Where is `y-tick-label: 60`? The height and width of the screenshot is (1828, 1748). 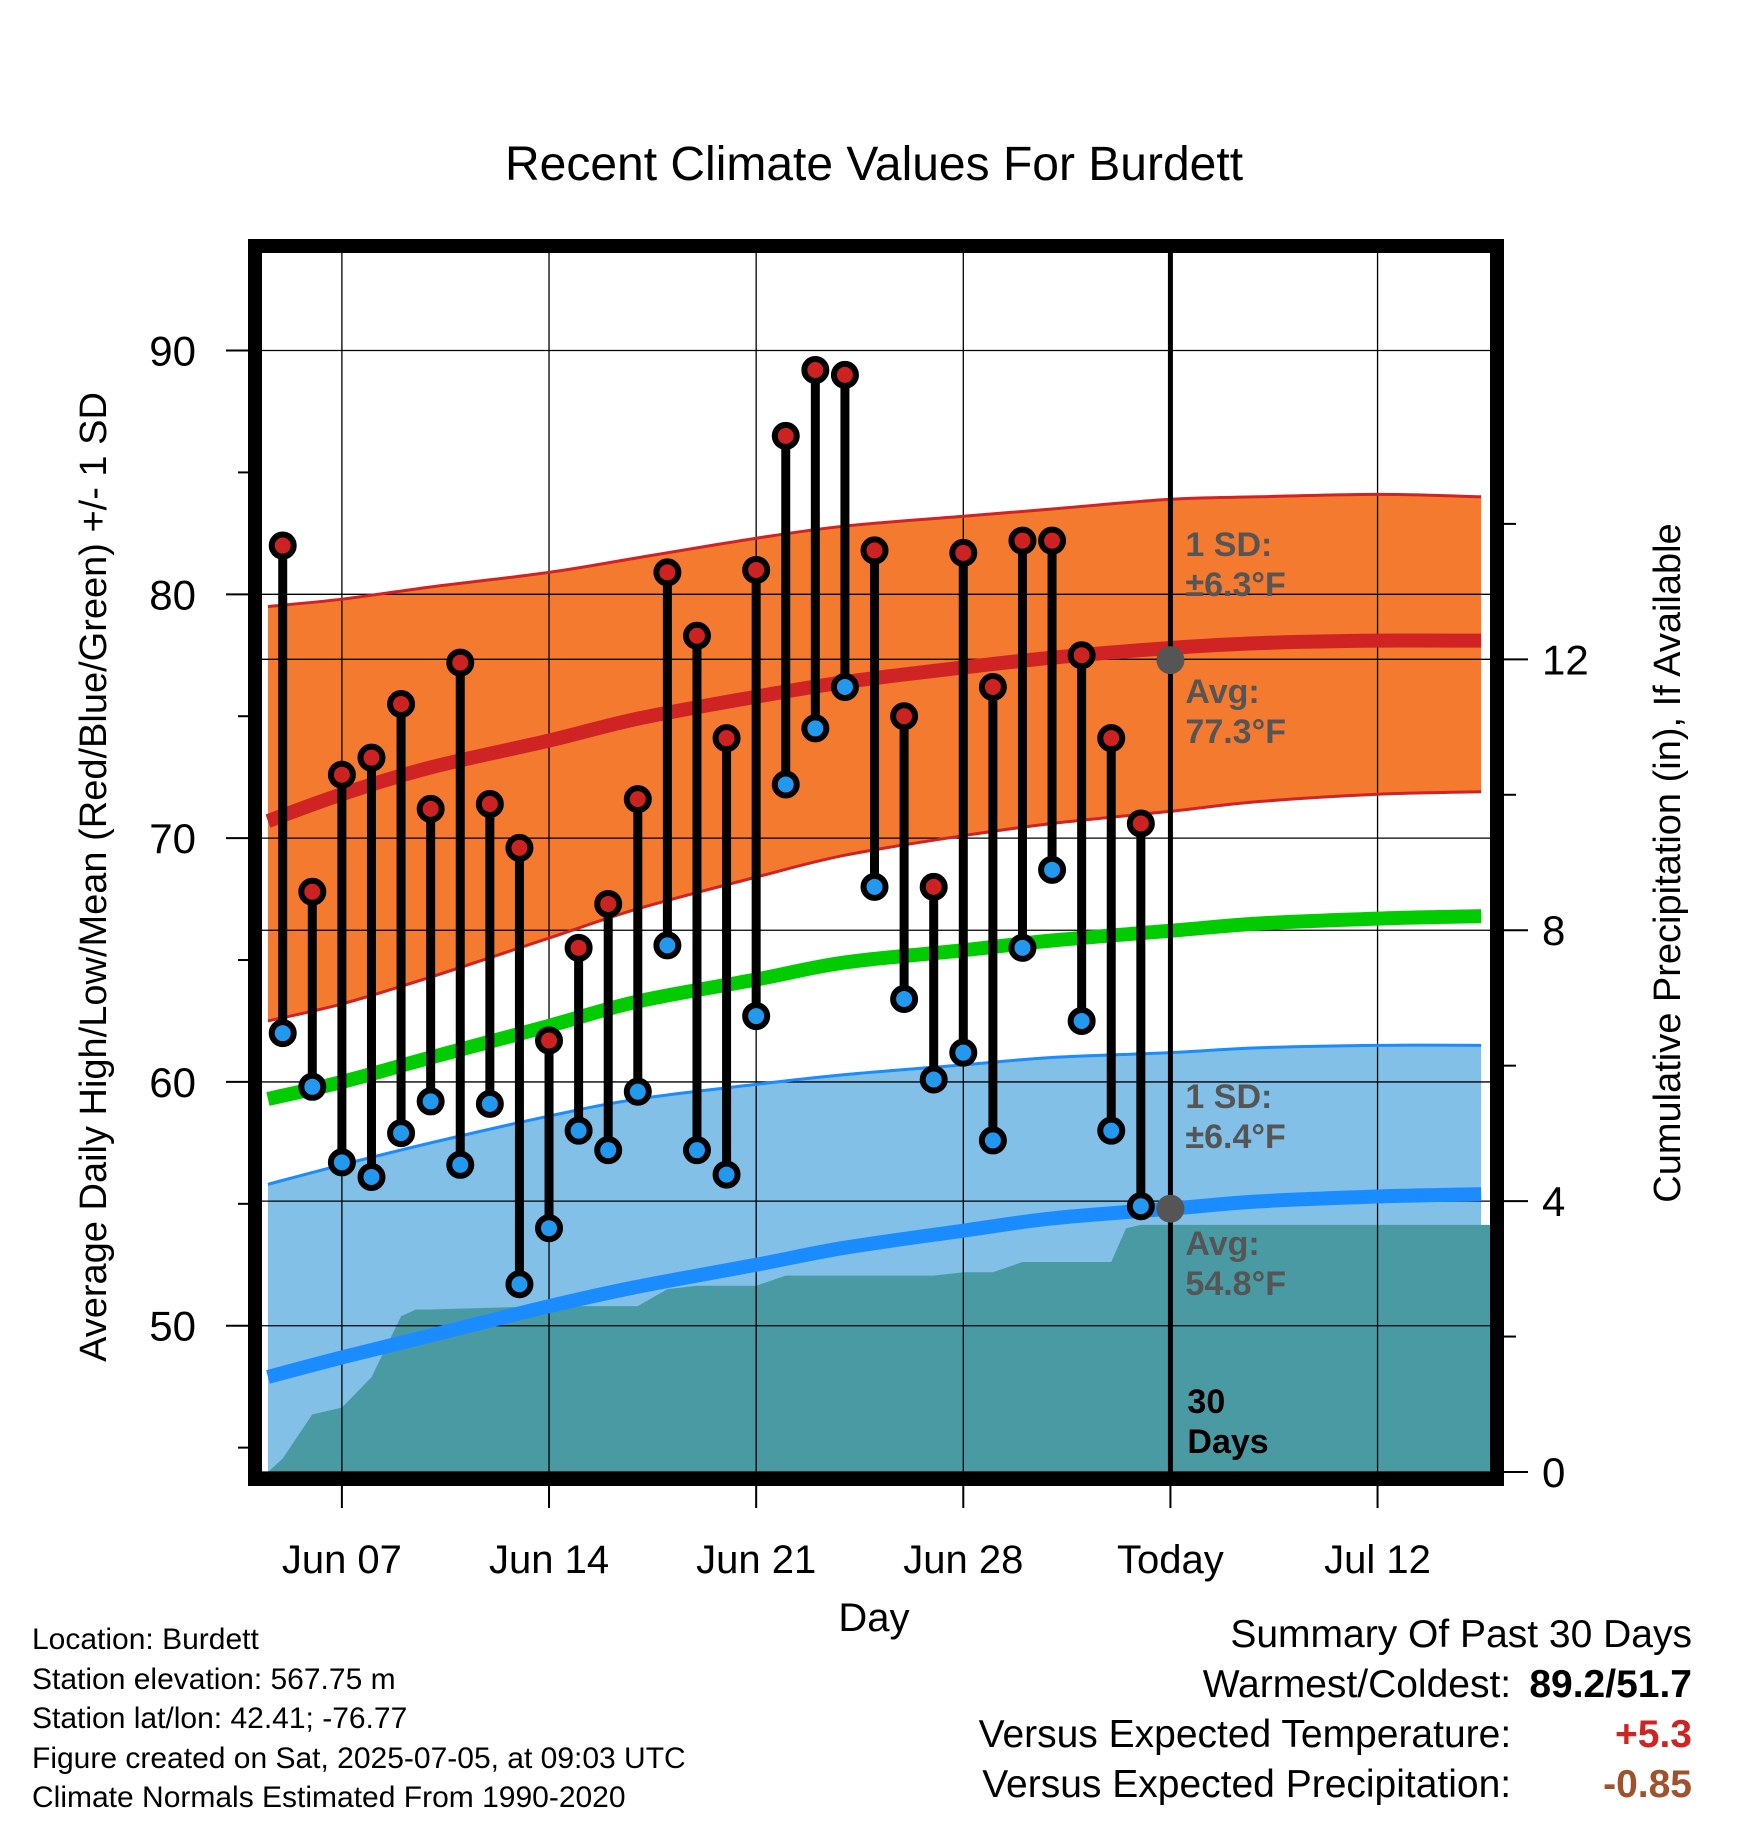 y-tick-label: 60 is located at coordinates (172, 1082).